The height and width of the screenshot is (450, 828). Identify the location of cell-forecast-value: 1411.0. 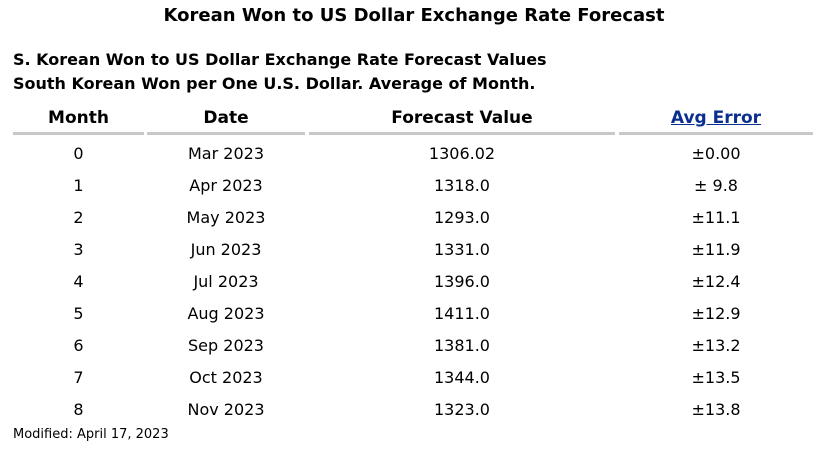
(462, 313).